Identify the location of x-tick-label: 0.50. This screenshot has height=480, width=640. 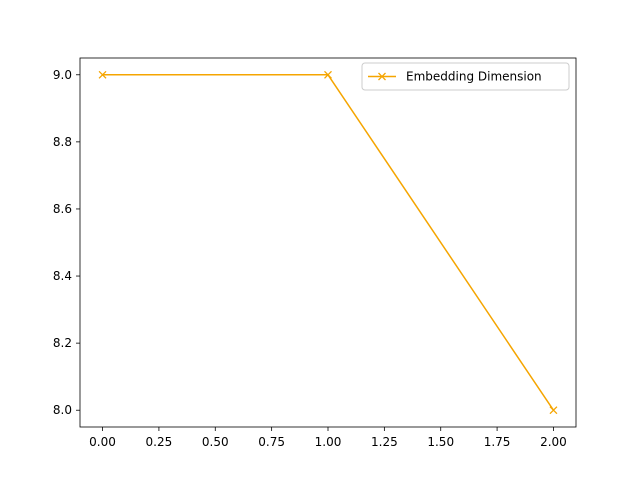
(215, 442).